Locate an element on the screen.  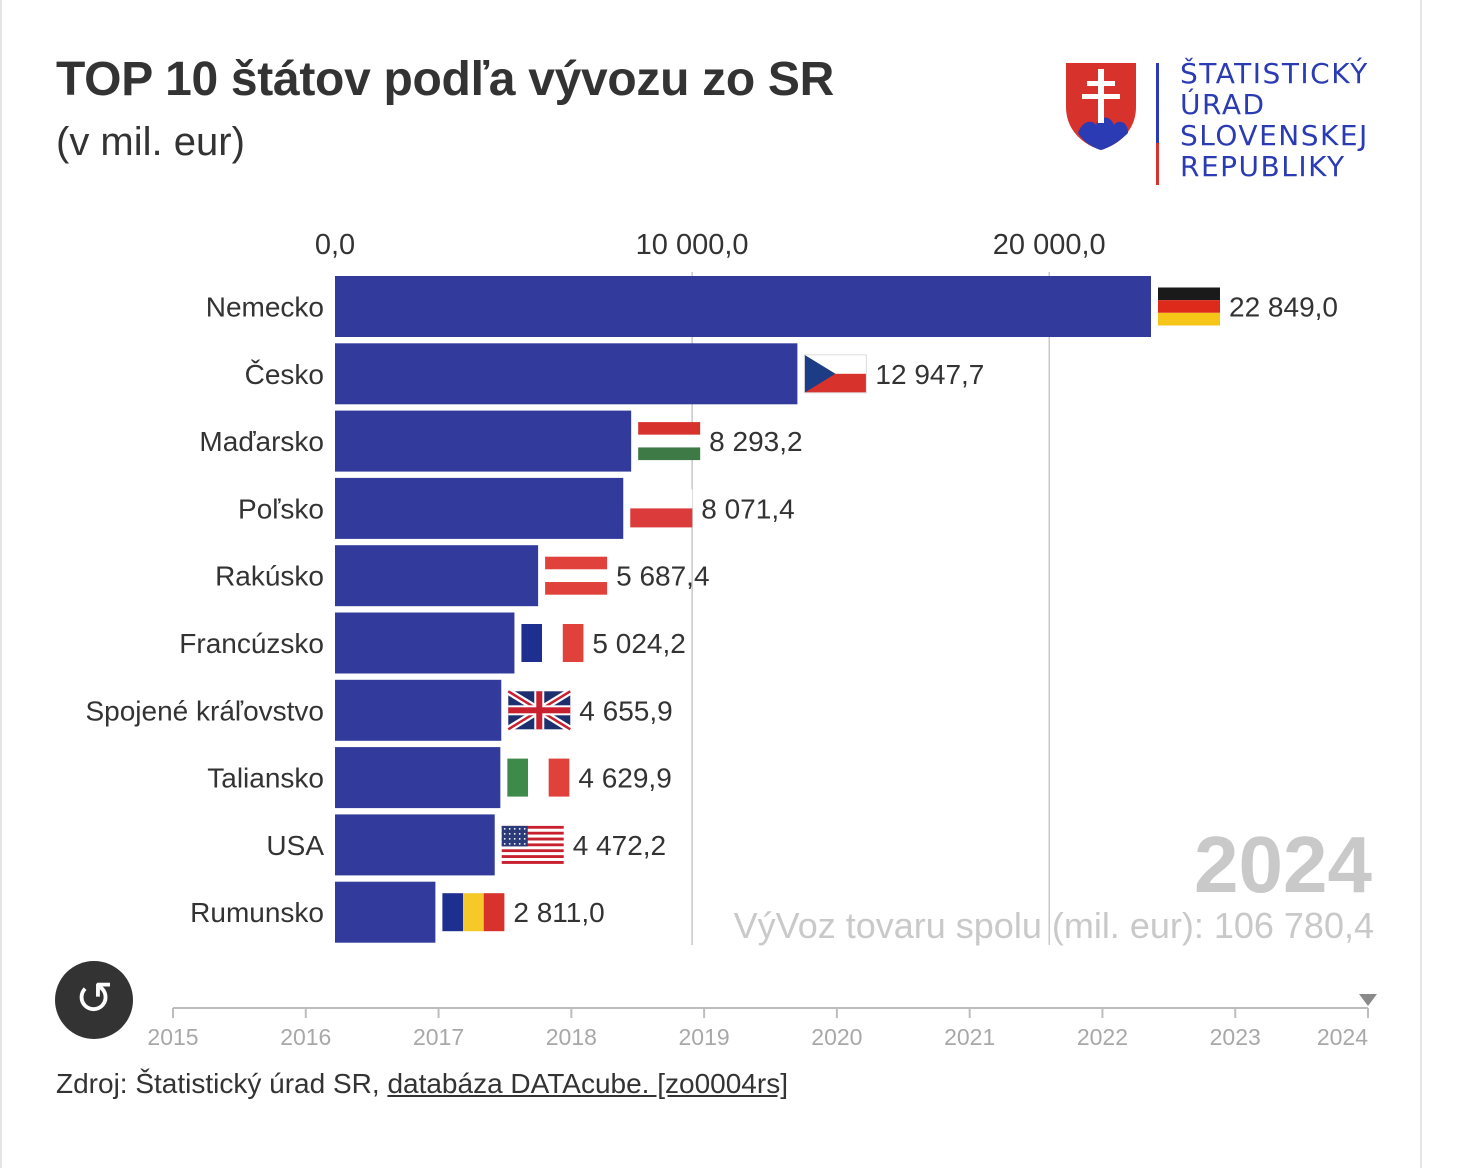
statistical-office-logo is located at coordinates (1112, 124).